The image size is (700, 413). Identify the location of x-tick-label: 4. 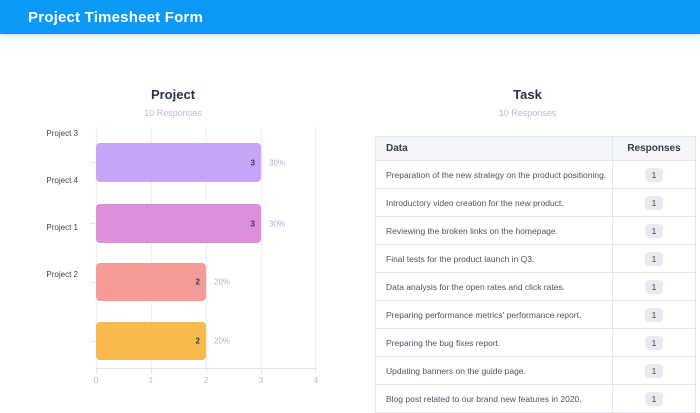
(316, 380).